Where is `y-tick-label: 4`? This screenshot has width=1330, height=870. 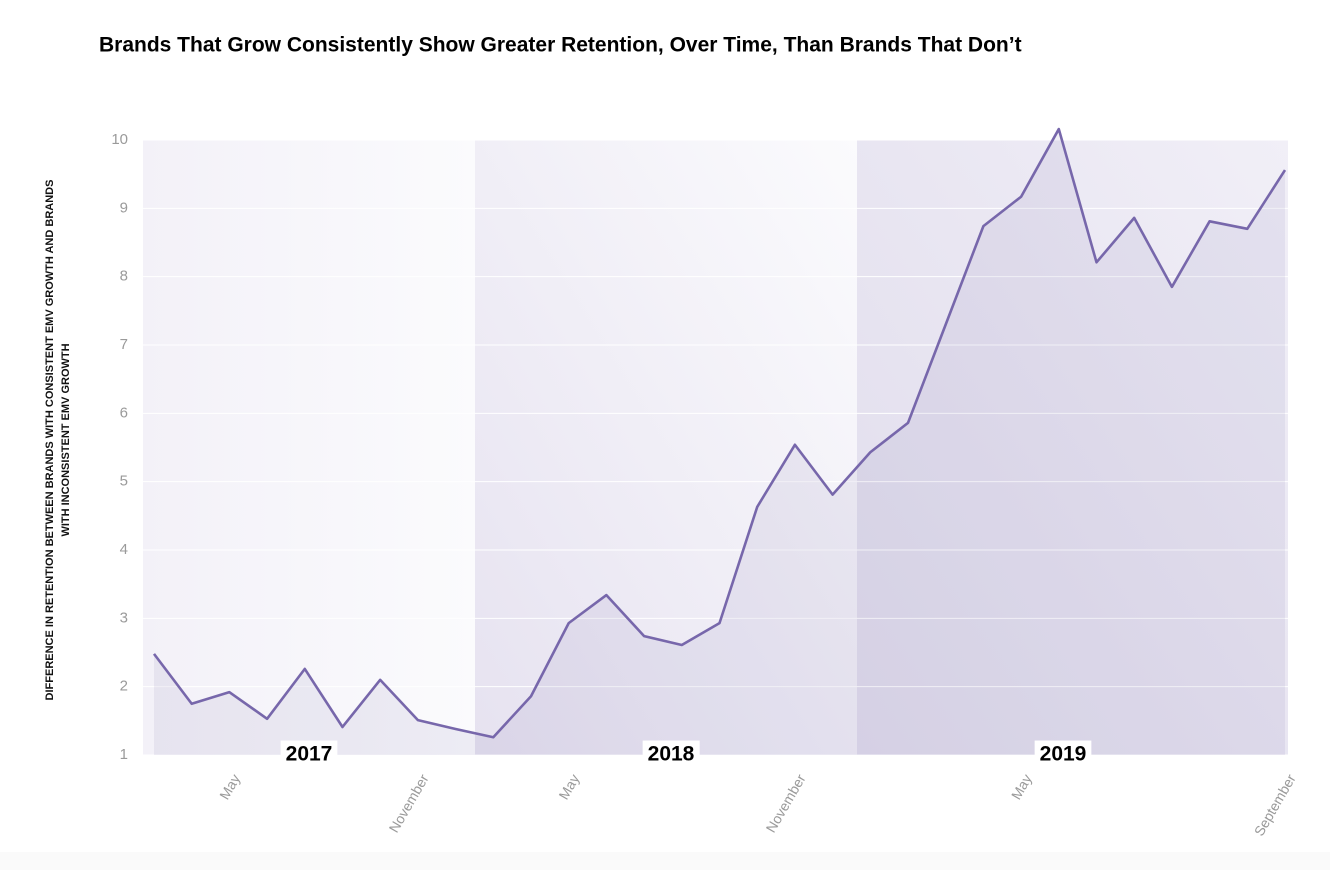 y-tick-label: 4 is located at coordinates (124, 549).